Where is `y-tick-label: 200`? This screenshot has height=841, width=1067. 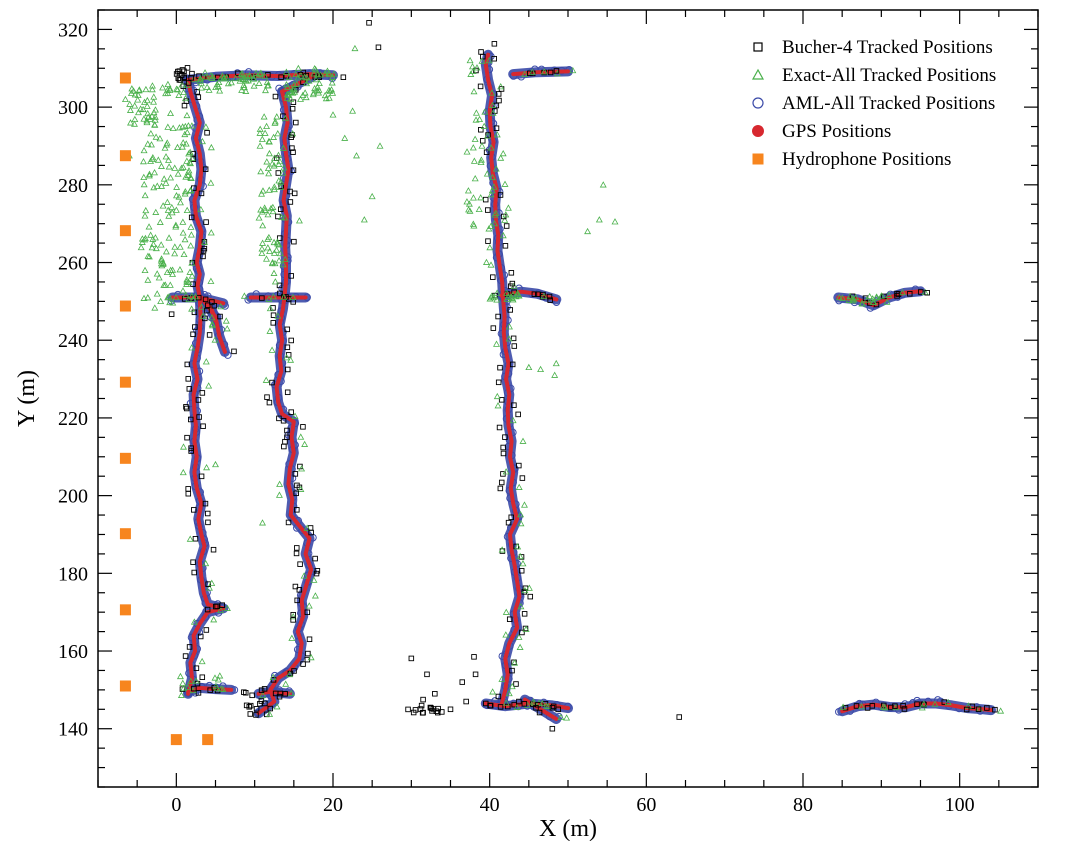
y-tick-label: 200 is located at coordinates (73, 497).